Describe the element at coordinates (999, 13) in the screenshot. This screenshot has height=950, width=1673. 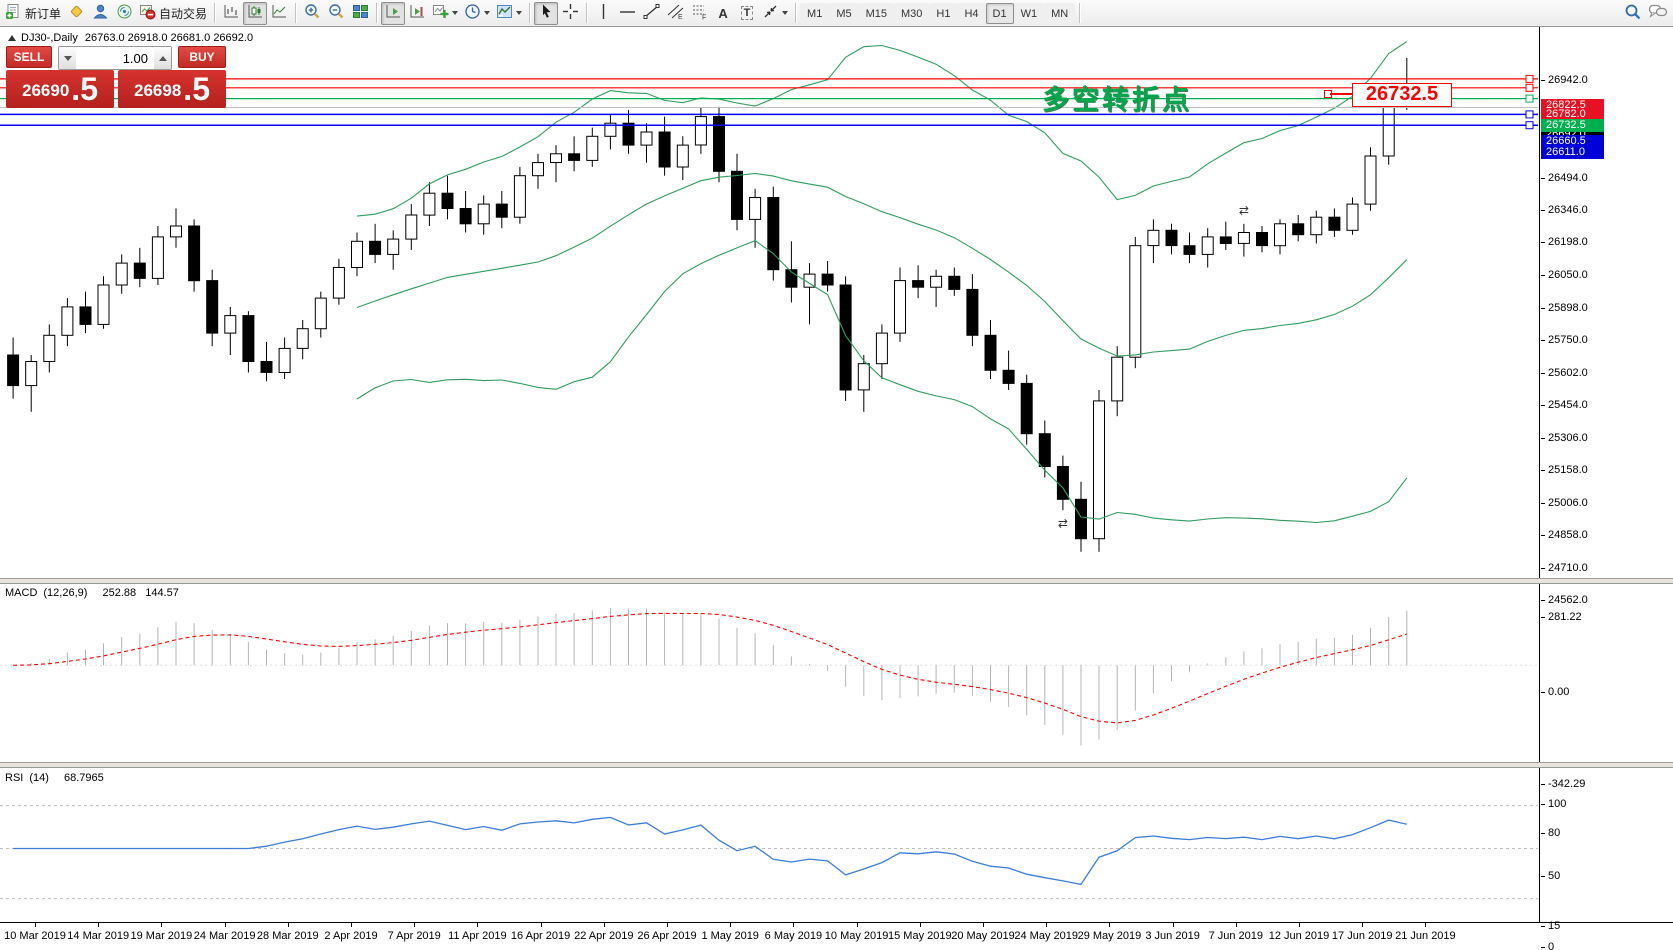
I see `timeframe-d1-button: D1` at that location.